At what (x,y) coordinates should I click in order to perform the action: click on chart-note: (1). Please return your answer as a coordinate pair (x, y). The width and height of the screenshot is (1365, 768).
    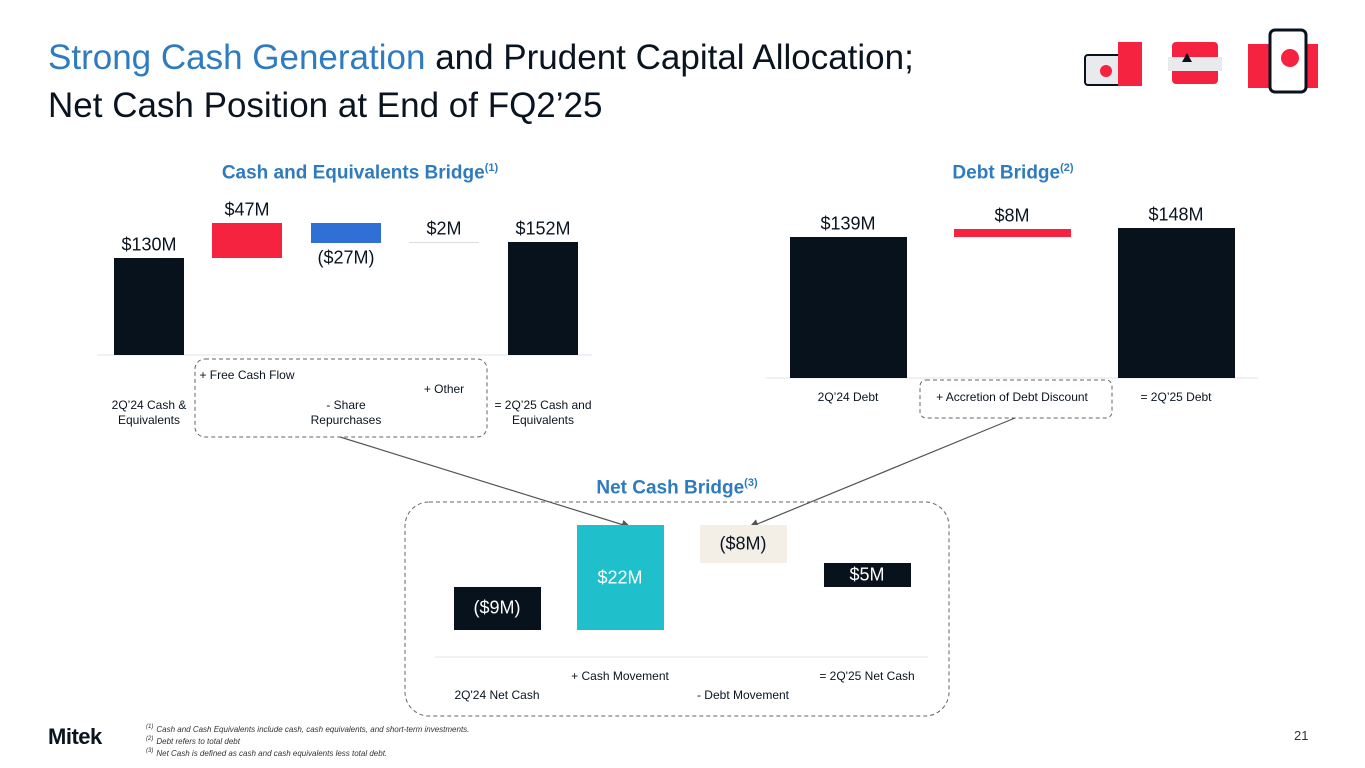
    Looking at the image, I should click on (491, 168).